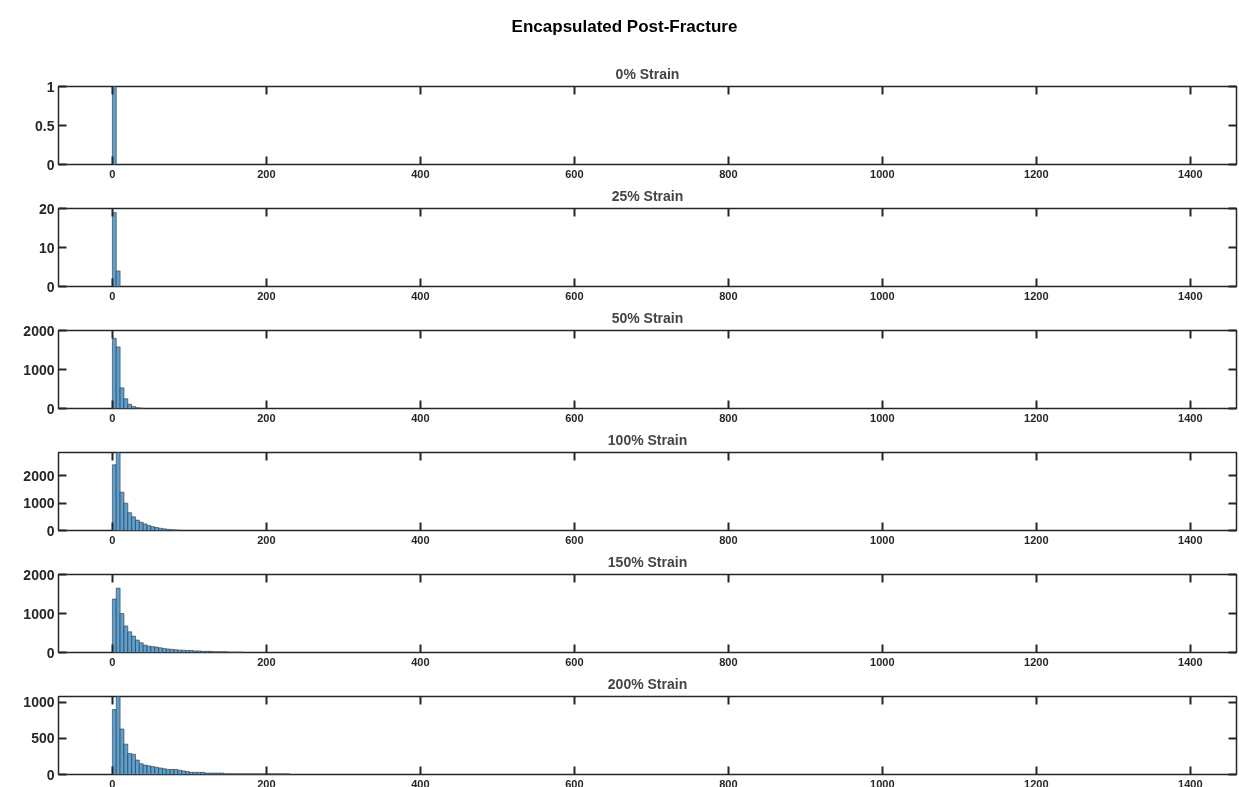 This screenshot has height=787, width=1239. What do you see at coordinates (647, 73) in the screenshot?
I see `chart-title: 0% Strain` at bounding box center [647, 73].